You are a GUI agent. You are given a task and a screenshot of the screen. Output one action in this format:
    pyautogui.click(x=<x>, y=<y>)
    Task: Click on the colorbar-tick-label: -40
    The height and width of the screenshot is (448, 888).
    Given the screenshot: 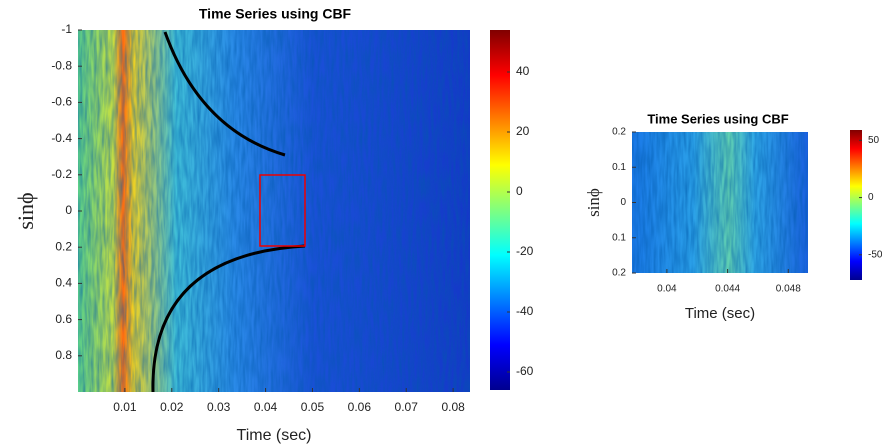 What is the action you would take?
    pyautogui.click(x=525, y=311)
    